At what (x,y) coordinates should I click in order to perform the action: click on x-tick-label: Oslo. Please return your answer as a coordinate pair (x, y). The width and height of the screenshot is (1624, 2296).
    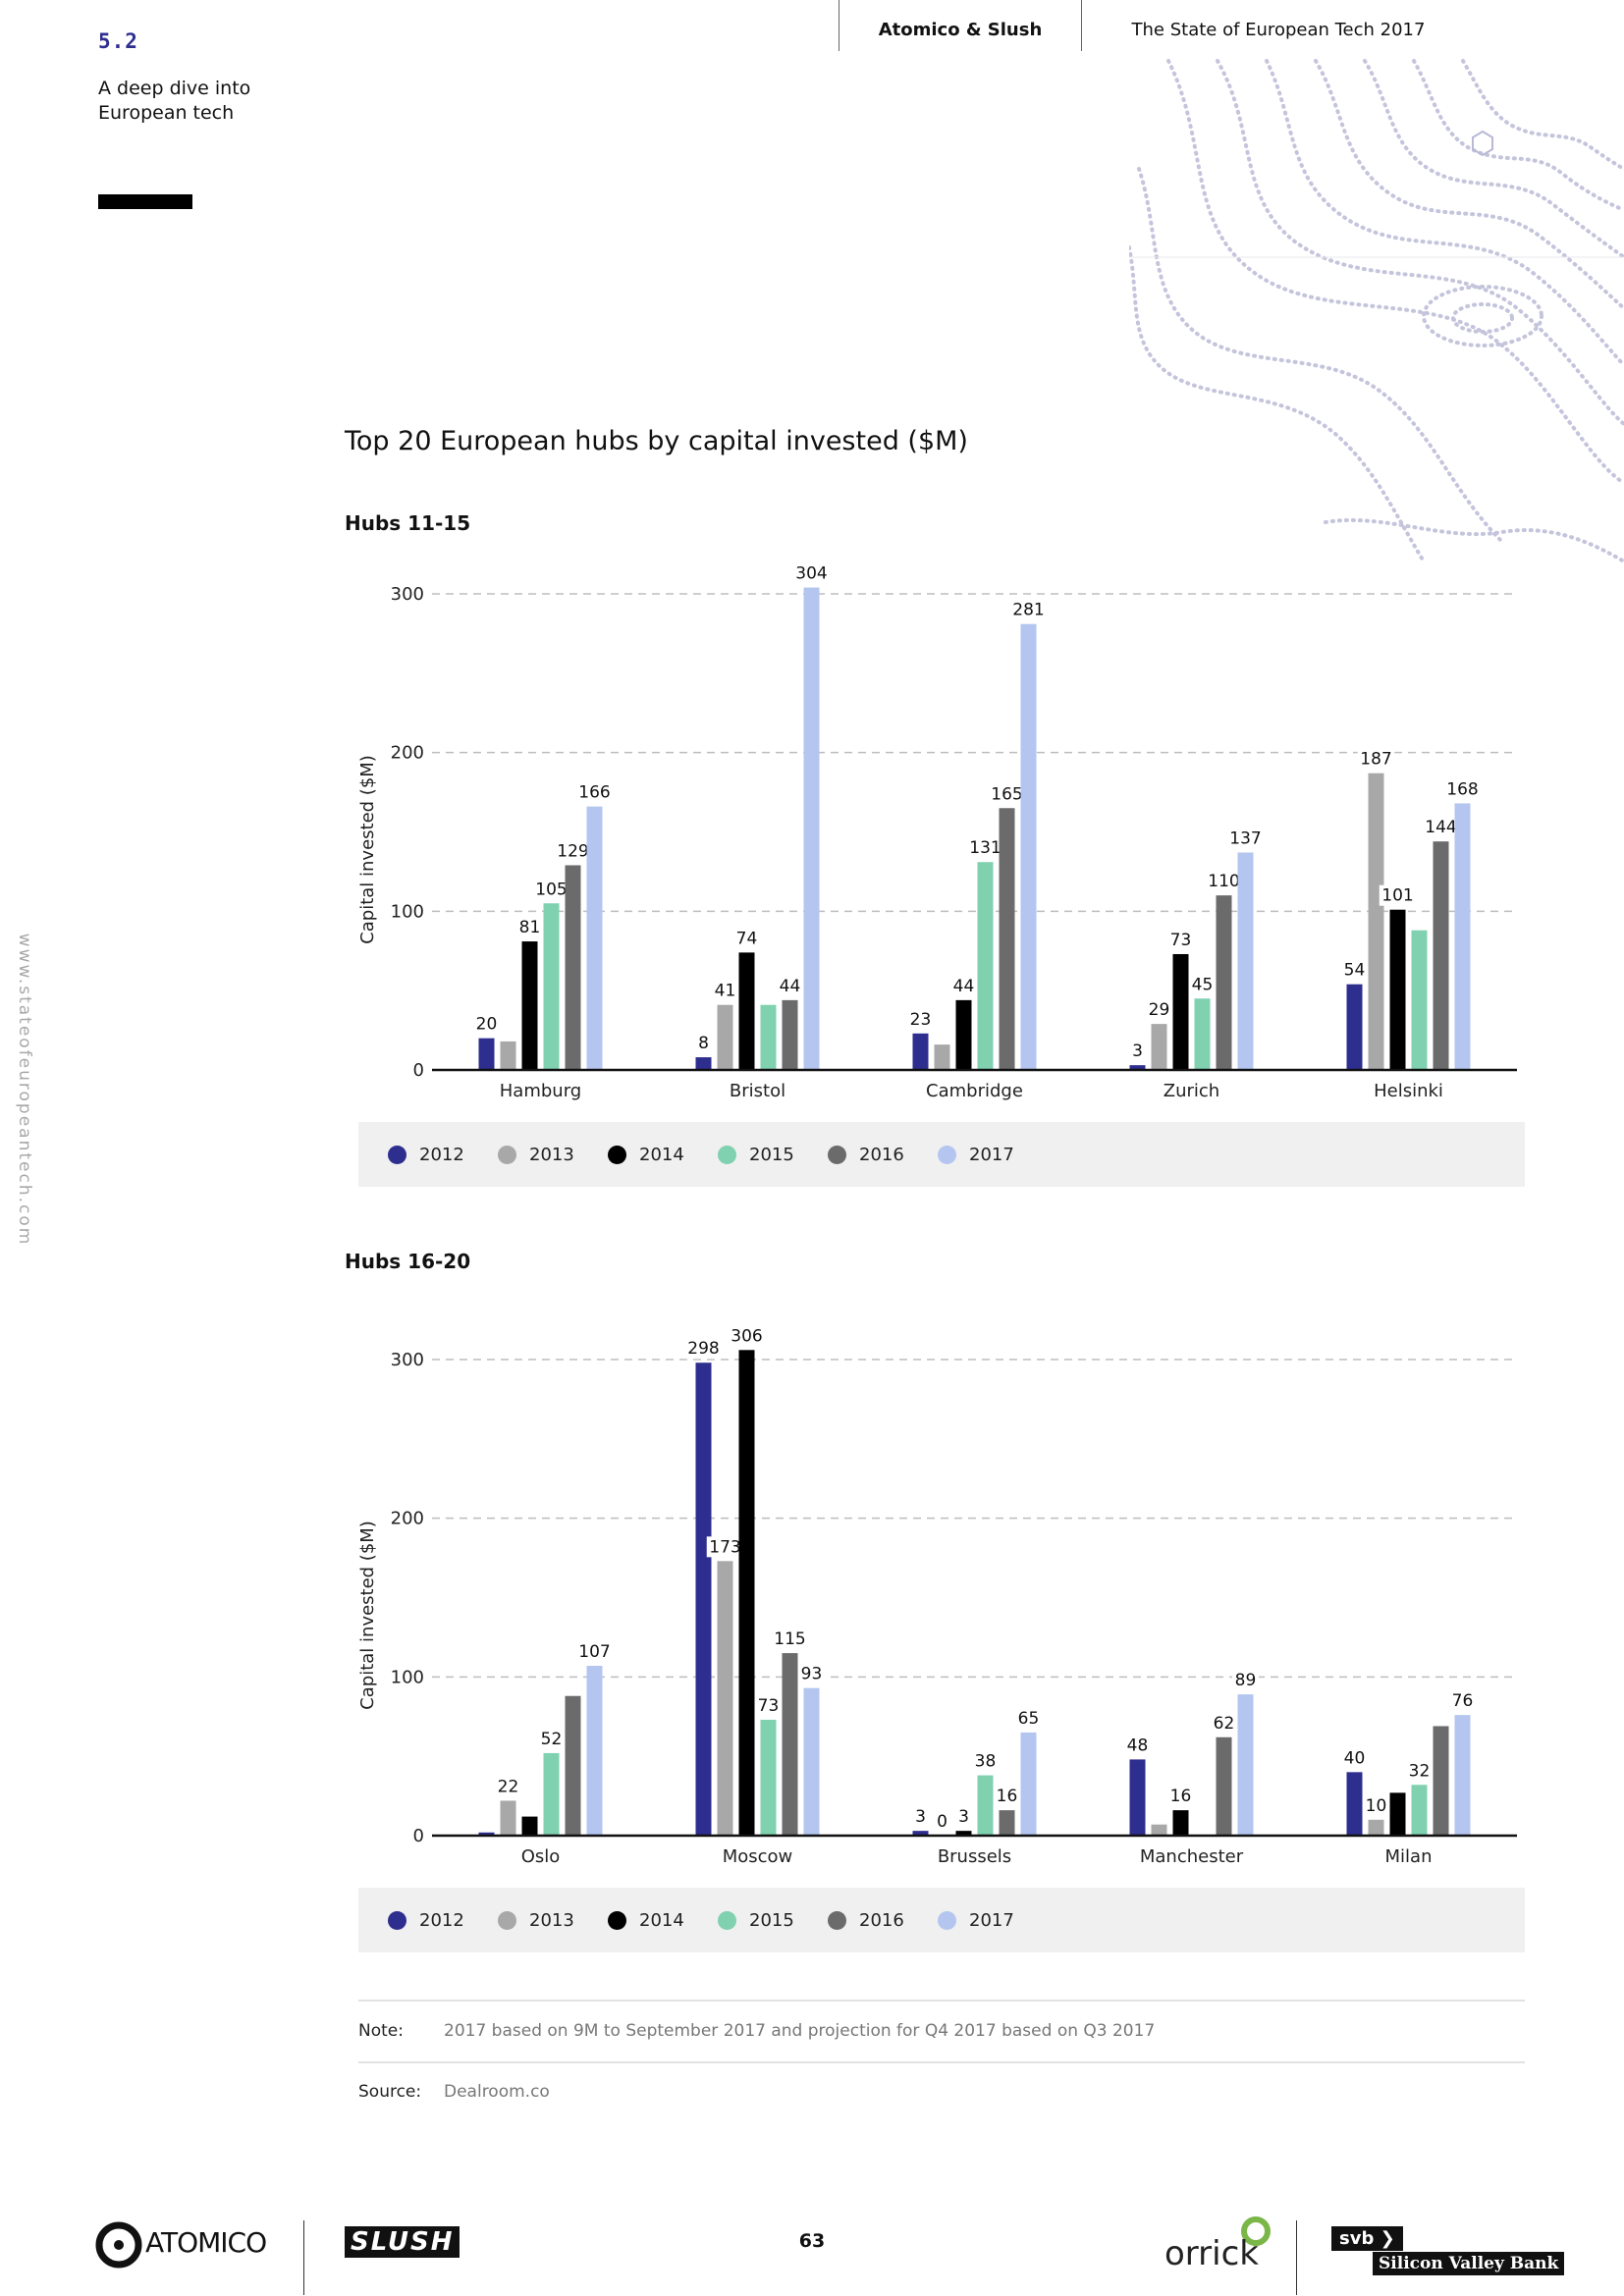
    Looking at the image, I should click on (541, 1857).